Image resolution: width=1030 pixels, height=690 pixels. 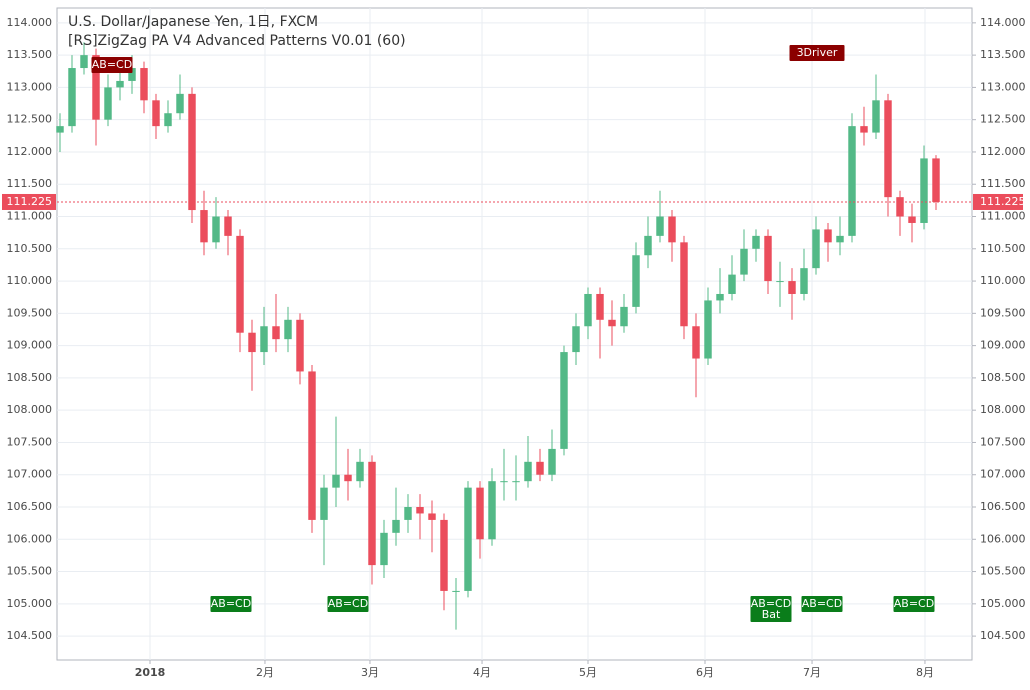 I want to click on pattern-sublabel: Bat, so click(x=771, y=614).